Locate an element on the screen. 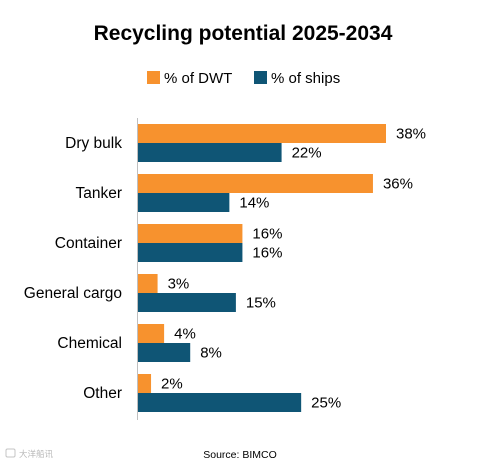 This screenshot has height=464, width=486. data-label: 36% is located at coordinates (398, 184).